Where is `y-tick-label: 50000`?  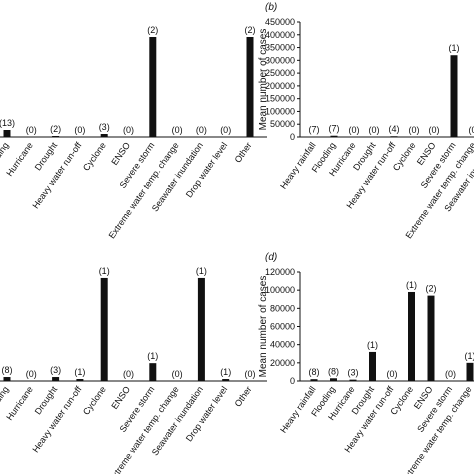 y-tick-label: 50000 is located at coordinates (282, 124).